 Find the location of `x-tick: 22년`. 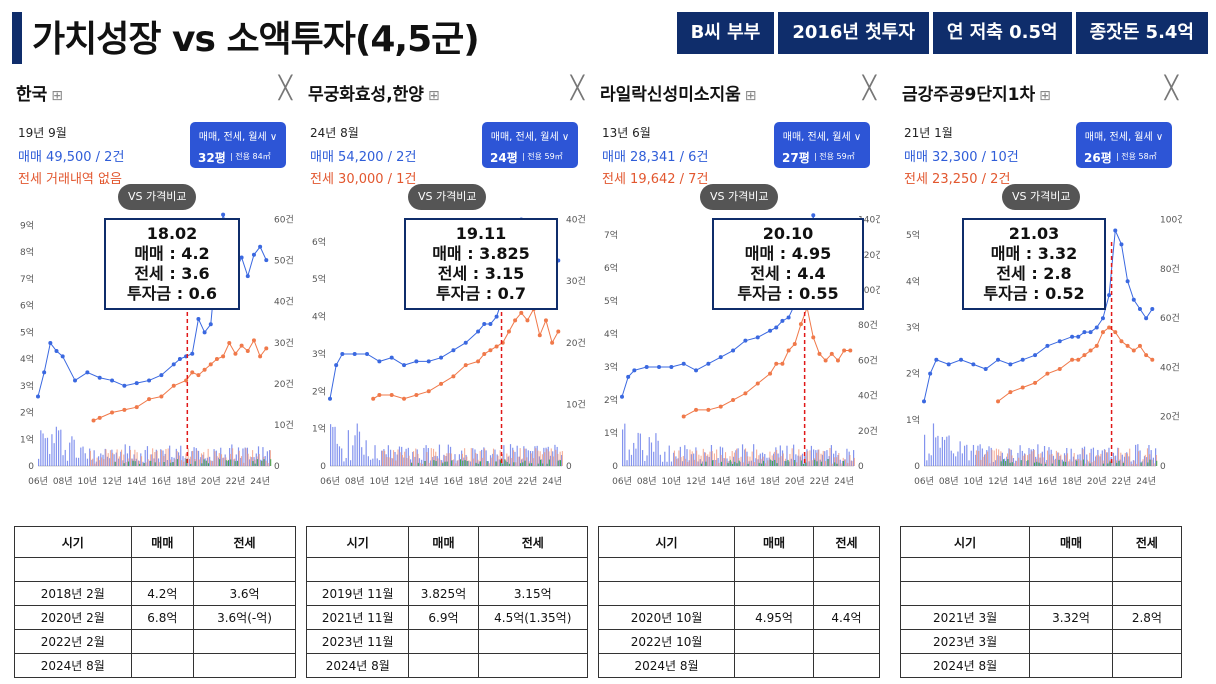

x-tick: 22년 is located at coordinates (236, 481).